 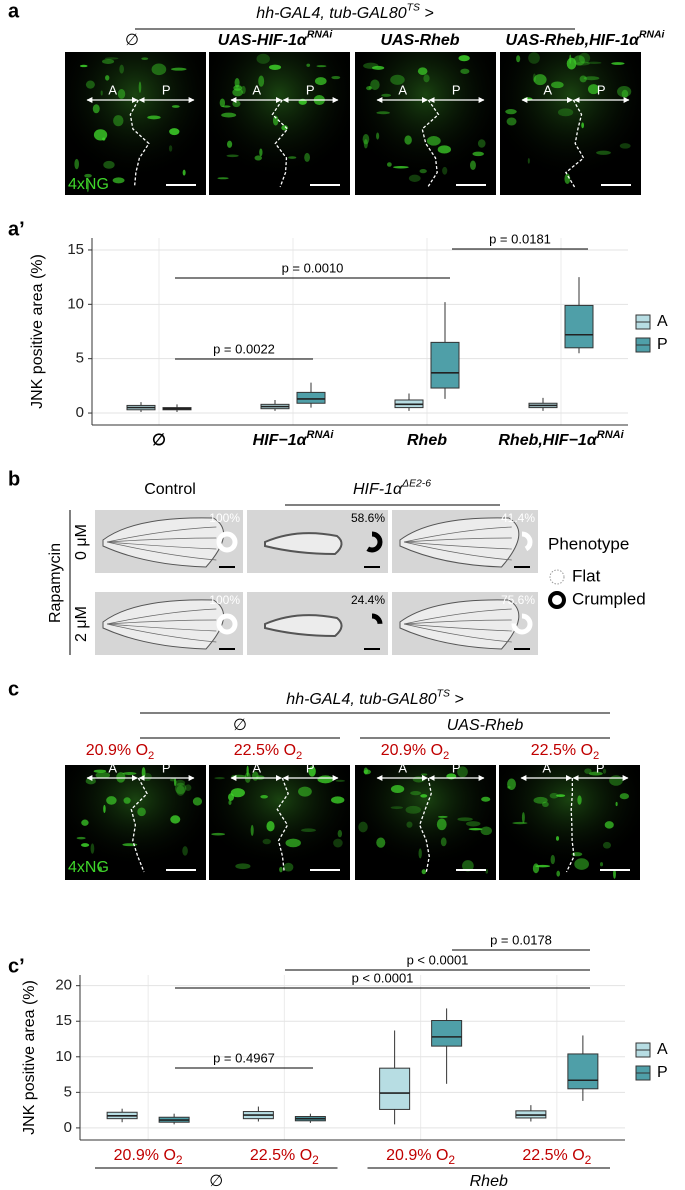 I want to click on plot-area, so click(x=360, y=331).